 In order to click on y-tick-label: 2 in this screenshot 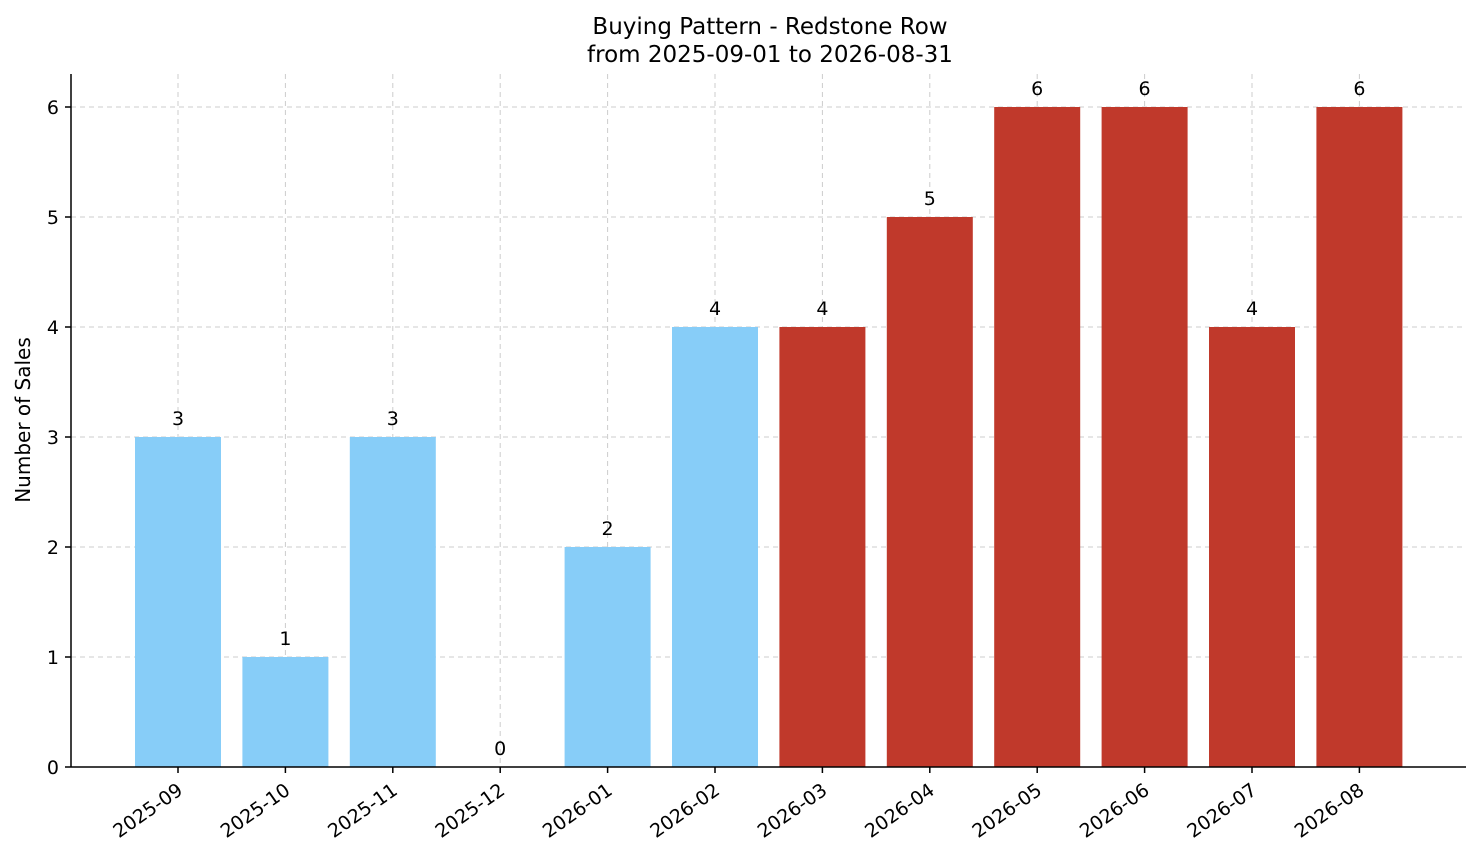, I will do `click(53, 548)`.